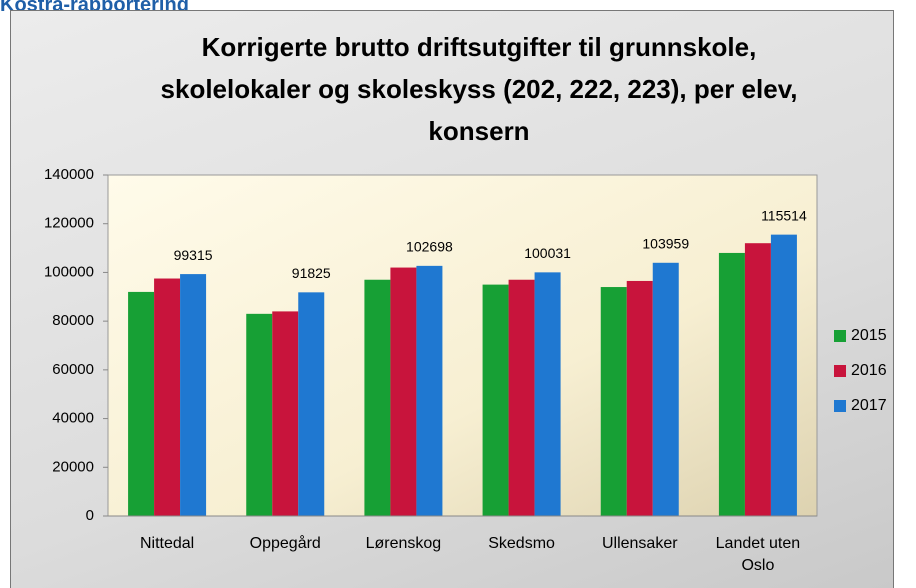  Describe the element at coordinates (311, 273) in the screenshot. I see `data-label: 91825` at that location.